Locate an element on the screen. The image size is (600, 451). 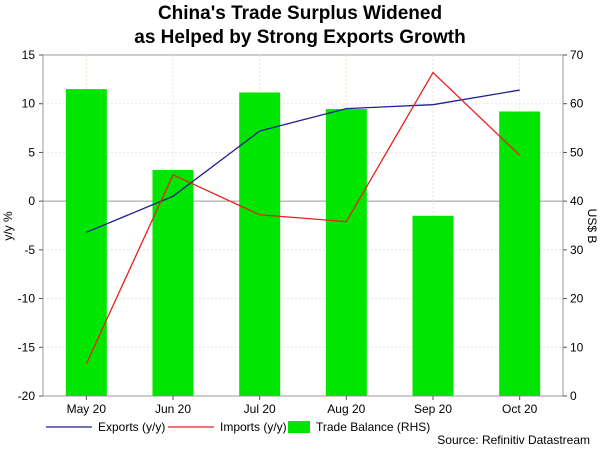
x-tick-label: May 20 is located at coordinates (87, 409).